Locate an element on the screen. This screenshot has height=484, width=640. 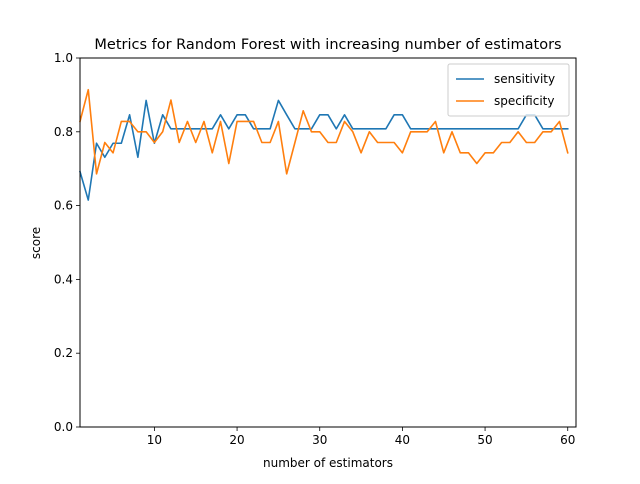
y-tick-label: 0.2 is located at coordinates (63, 353).